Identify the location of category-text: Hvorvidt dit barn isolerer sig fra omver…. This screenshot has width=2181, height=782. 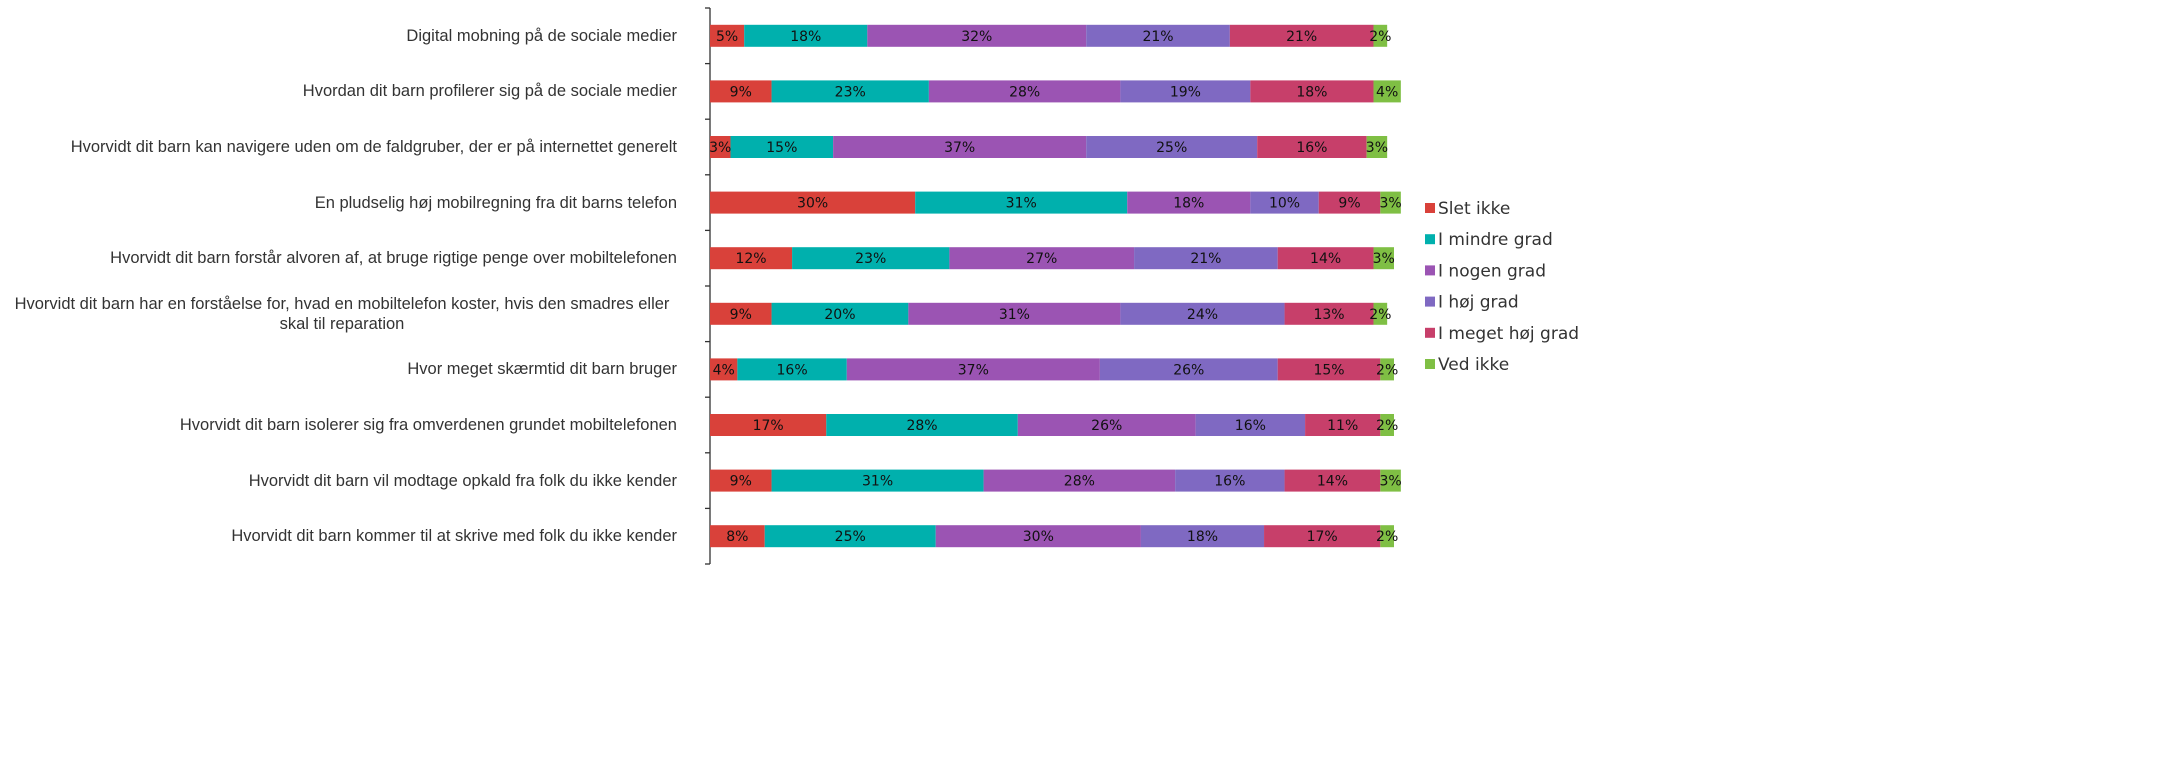
(428, 425).